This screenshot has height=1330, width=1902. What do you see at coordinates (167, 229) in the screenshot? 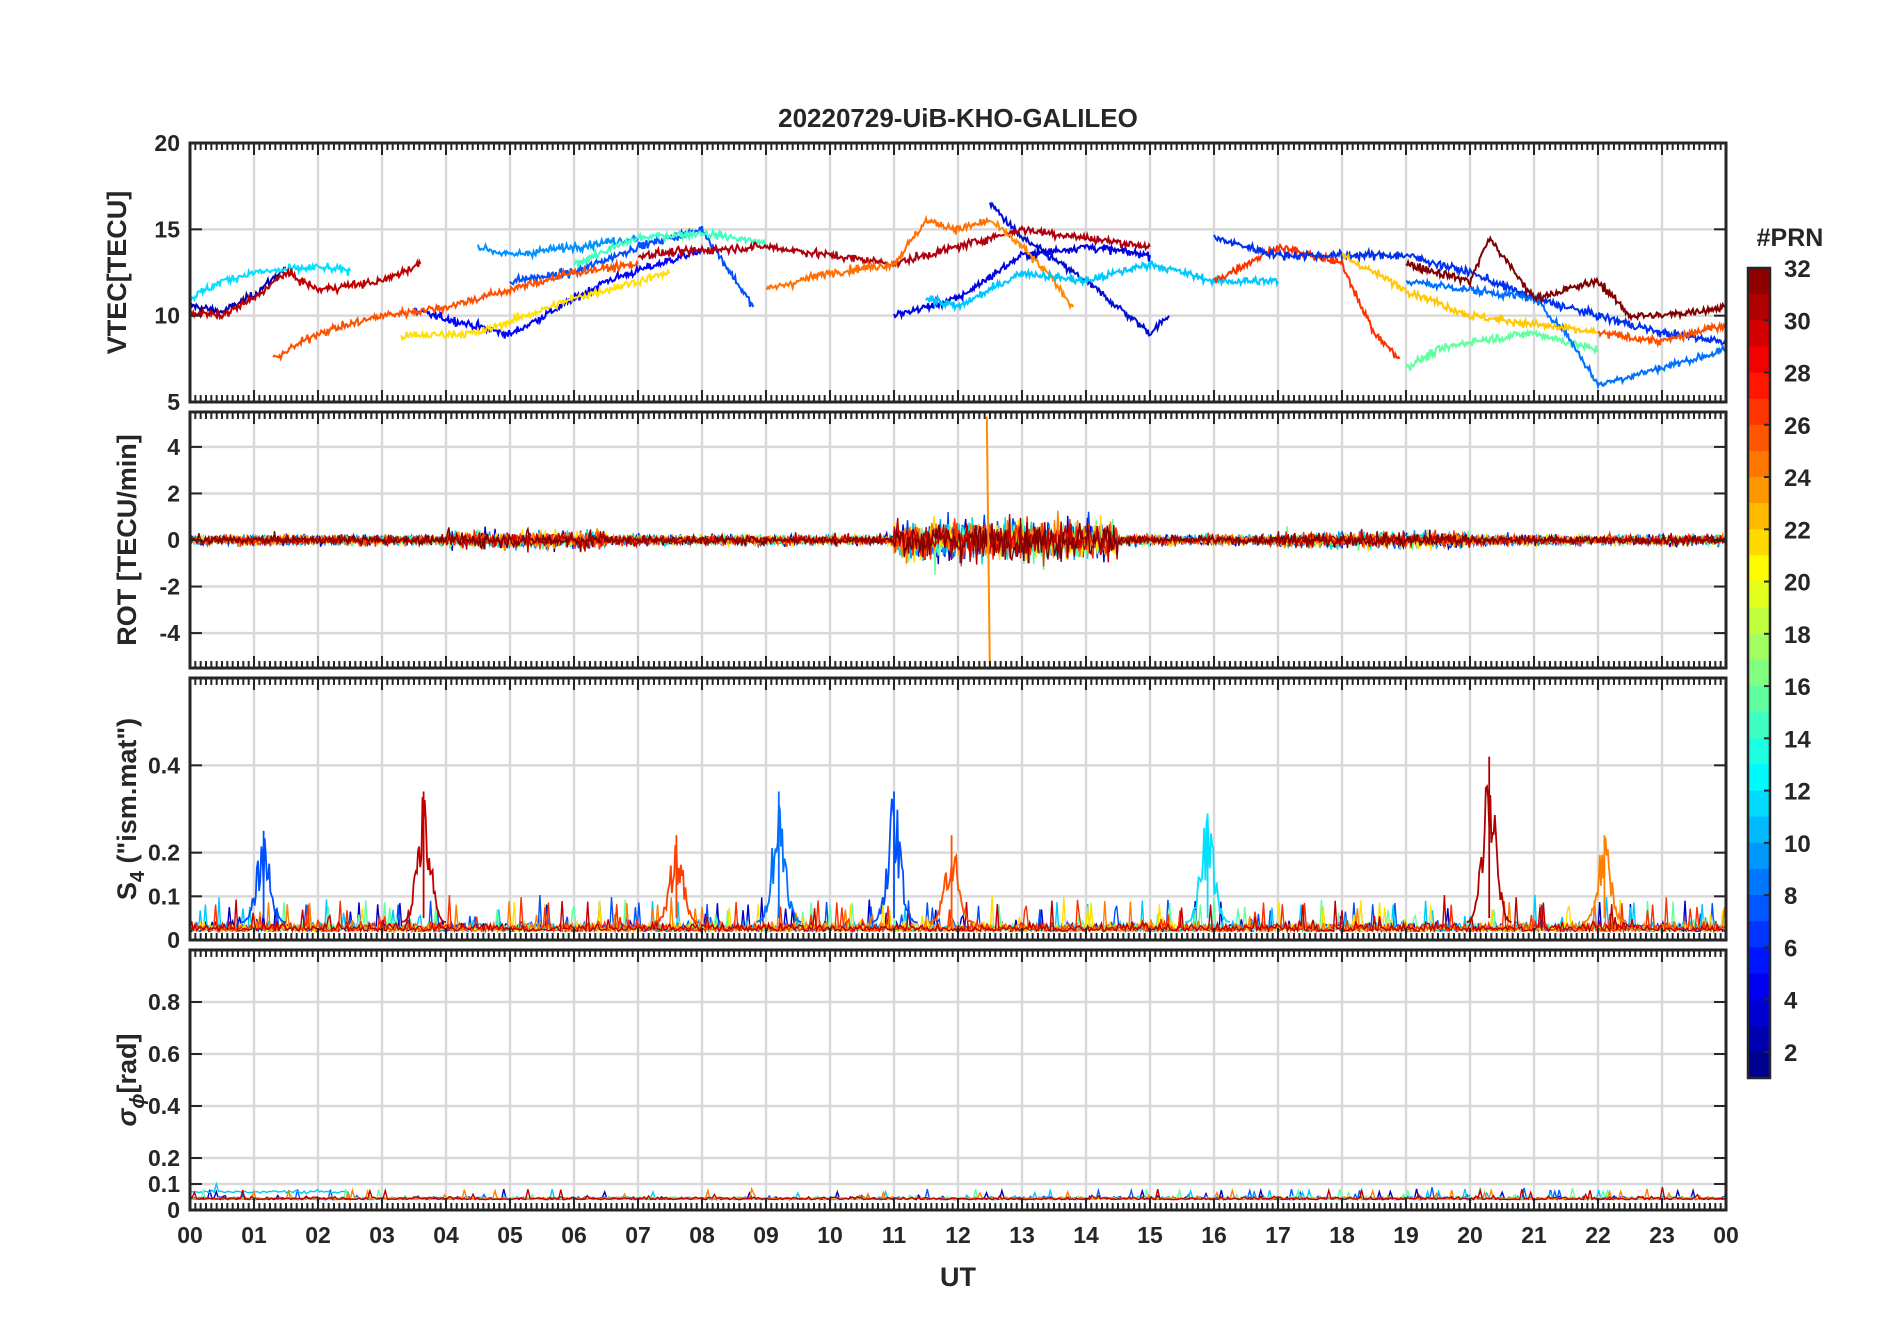
I see `y-tick-label: 15` at bounding box center [167, 229].